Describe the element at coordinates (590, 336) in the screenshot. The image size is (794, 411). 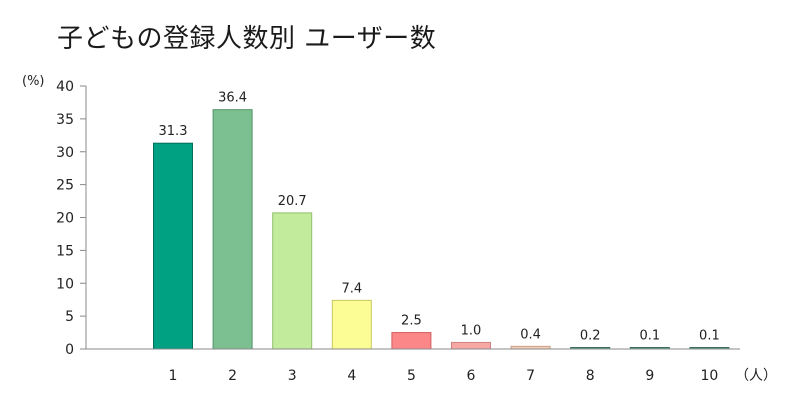
I see `value-label-8: 0.2` at that location.